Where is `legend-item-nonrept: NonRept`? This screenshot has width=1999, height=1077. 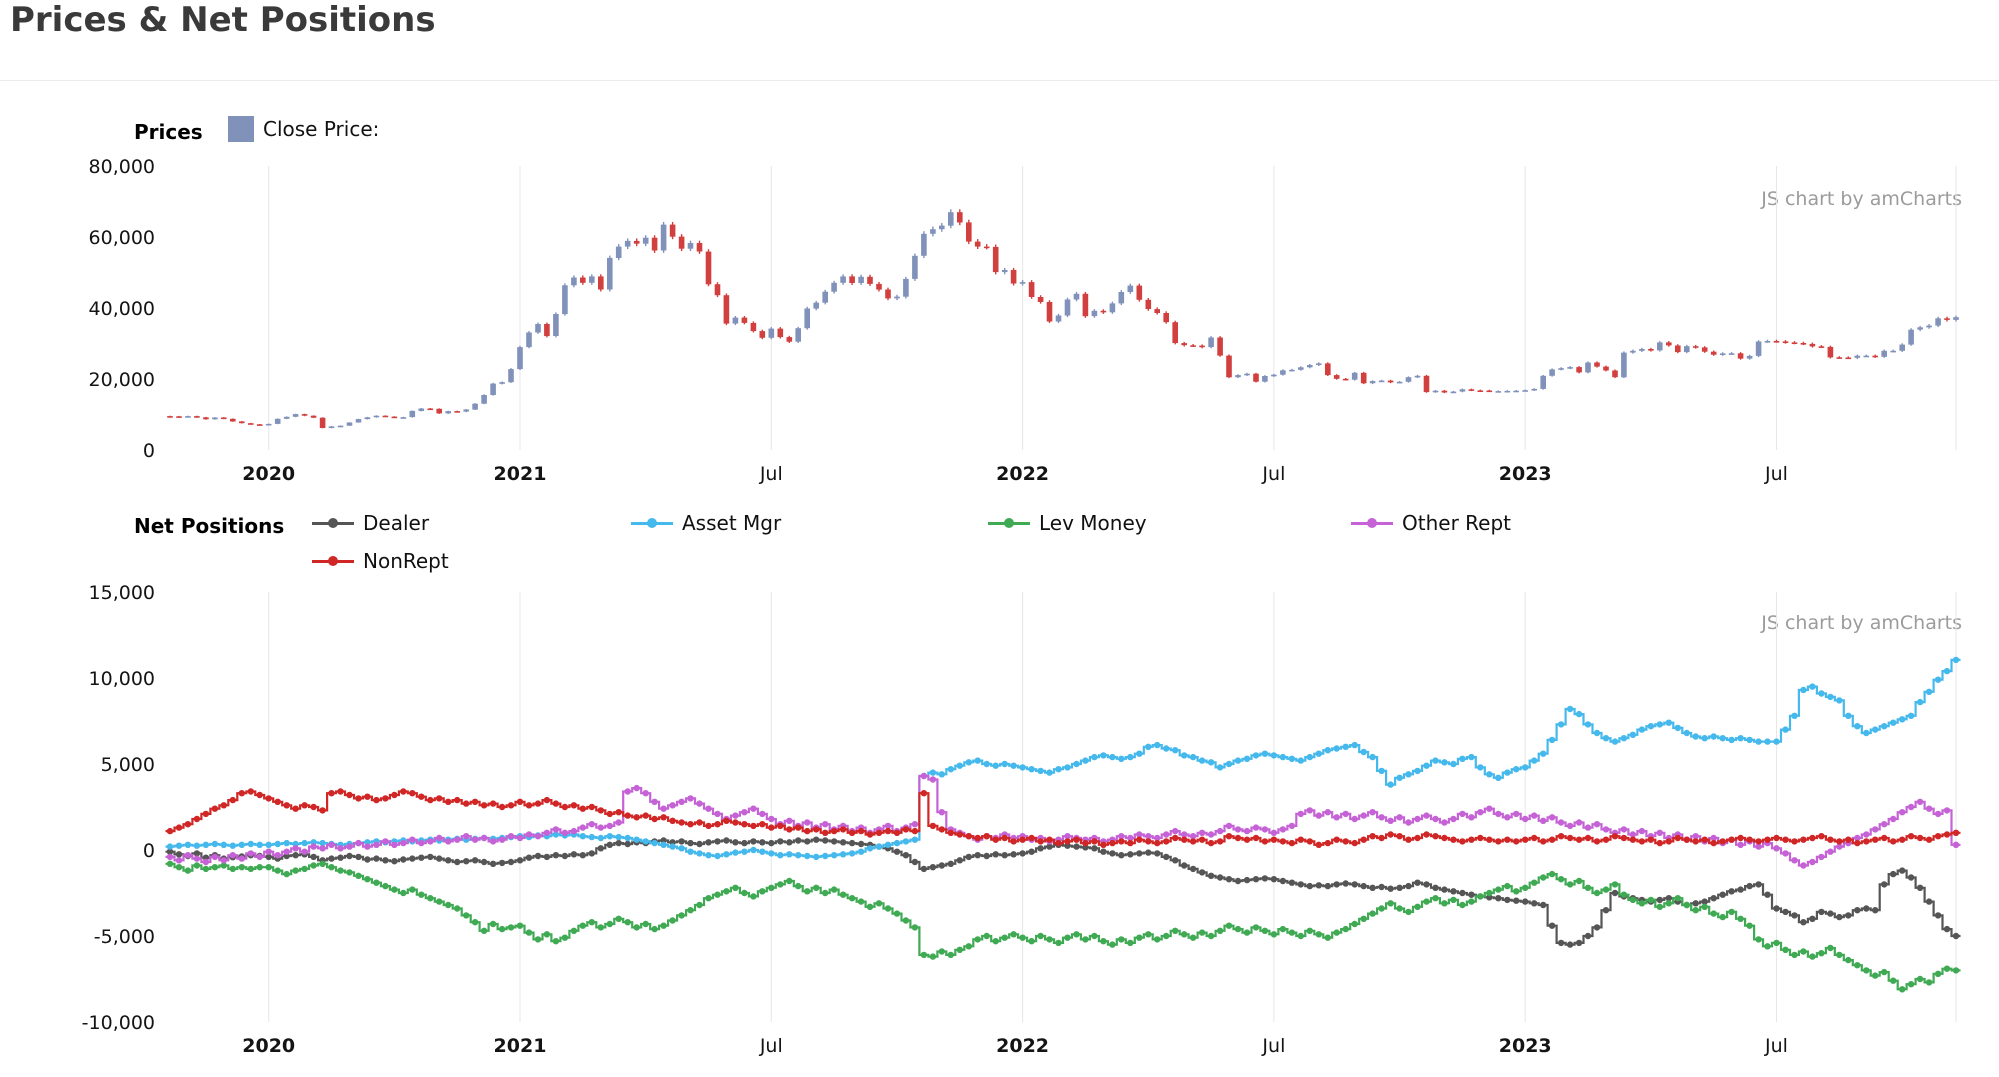 legend-item-nonrept: NonRept is located at coordinates (380, 561).